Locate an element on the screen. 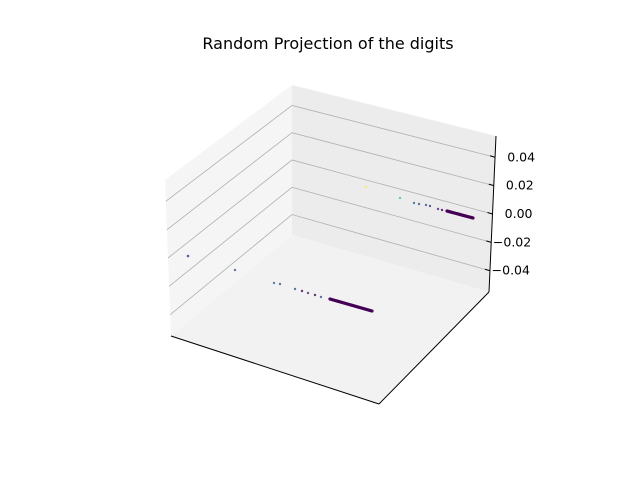 This screenshot has height=480, width=640. z-axis-ticks: 0.04 0.02 0.00 −0.02 −0.04 is located at coordinates (509, 213).